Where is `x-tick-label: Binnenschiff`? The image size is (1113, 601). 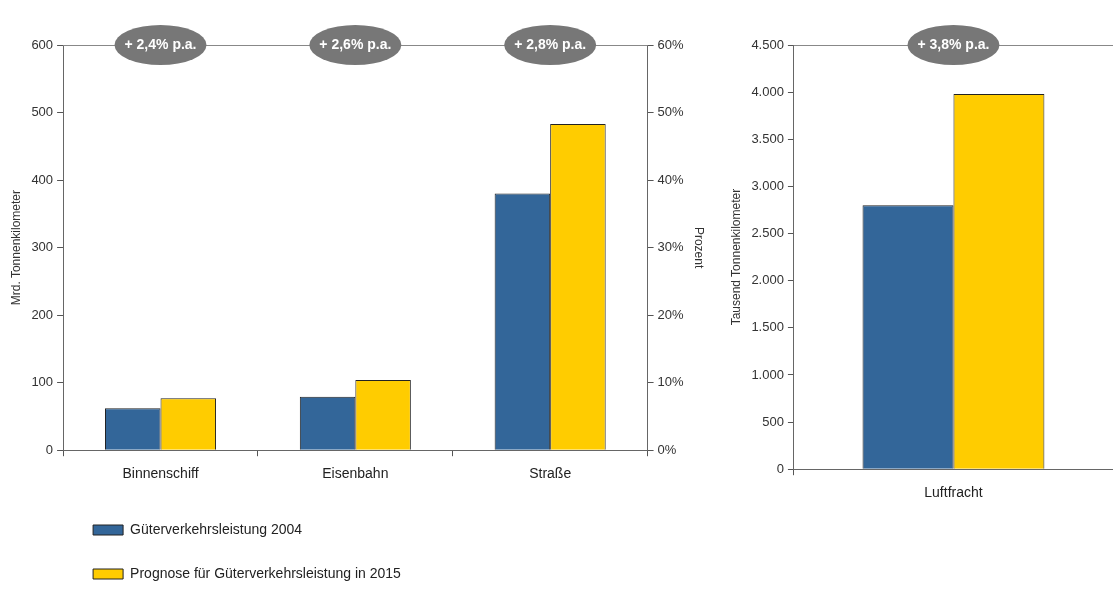
x-tick-label: Binnenschiff is located at coordinates (160, 473).